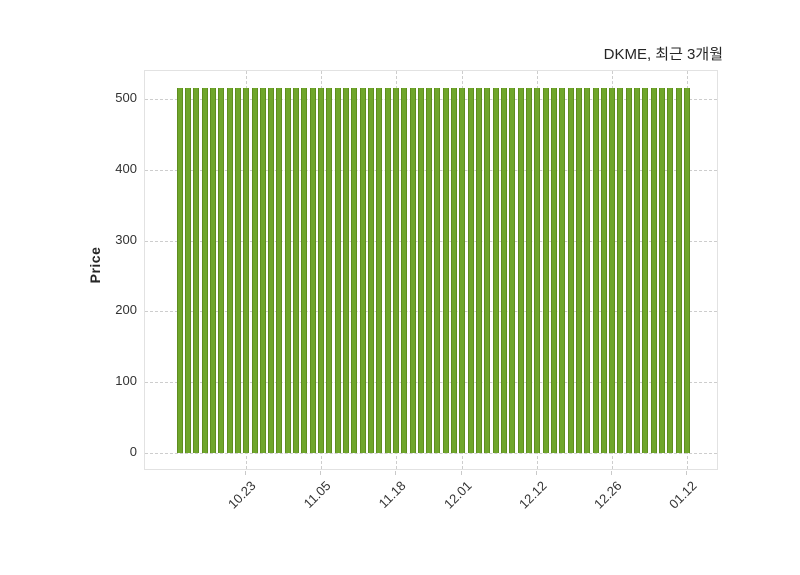  I want to click on x-tick-label-10.23: 10.23, so click(242, 495).